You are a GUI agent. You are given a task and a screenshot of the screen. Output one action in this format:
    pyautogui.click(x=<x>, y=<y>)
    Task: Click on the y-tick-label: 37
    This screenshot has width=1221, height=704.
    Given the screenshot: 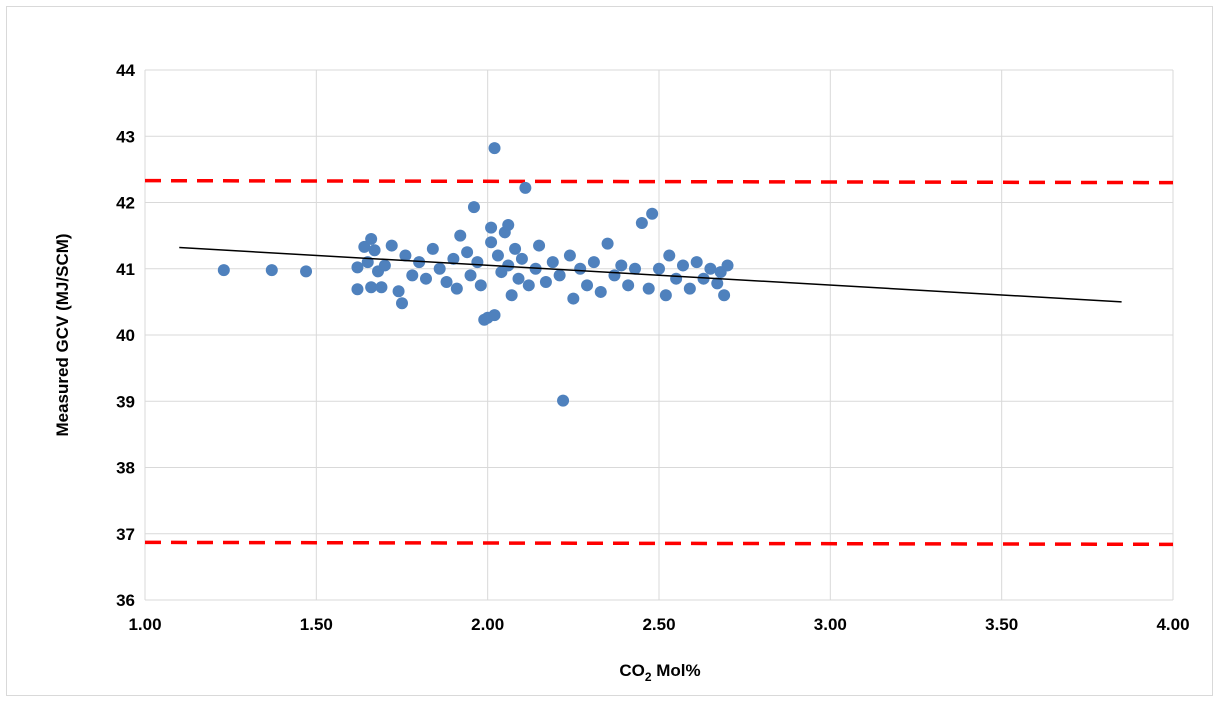 What is the action you would take?
    pyautogui.click(x=125, y=534)
    